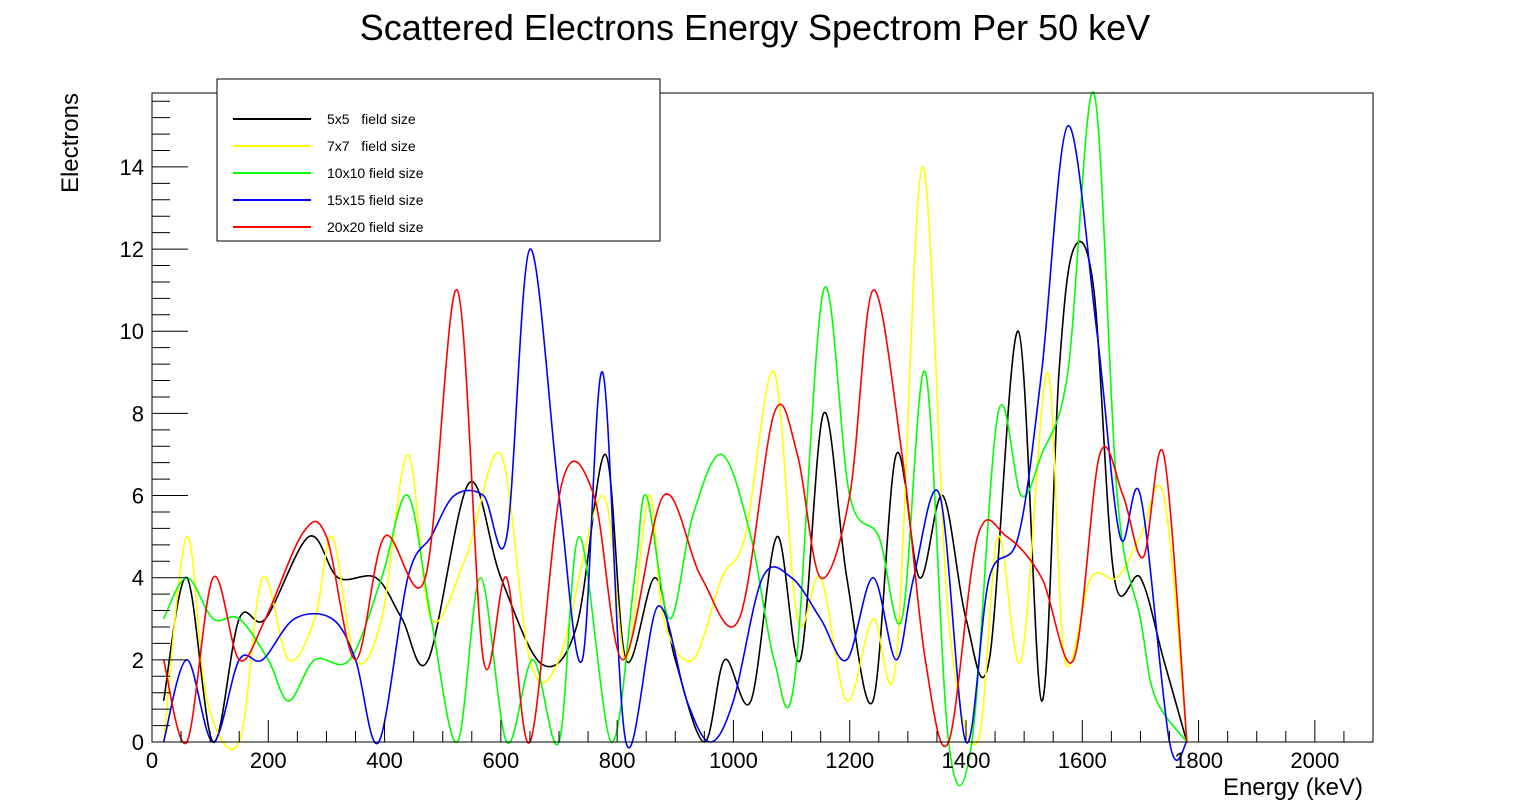  Describe the element at coordinates (849, 760) in the screenshot. I see `x-tick-label: 1200` at that location.